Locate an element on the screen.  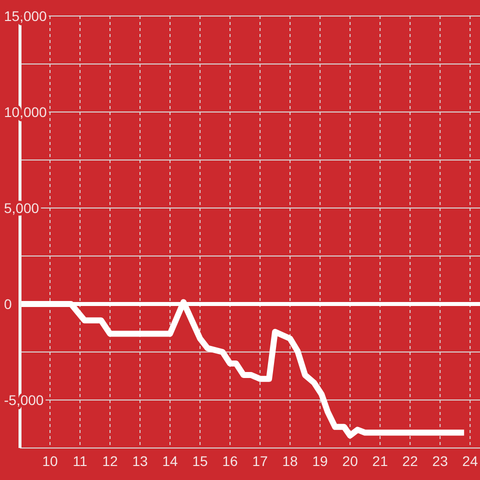
x-tick-label: 14 is located at coordinates (170, 461).